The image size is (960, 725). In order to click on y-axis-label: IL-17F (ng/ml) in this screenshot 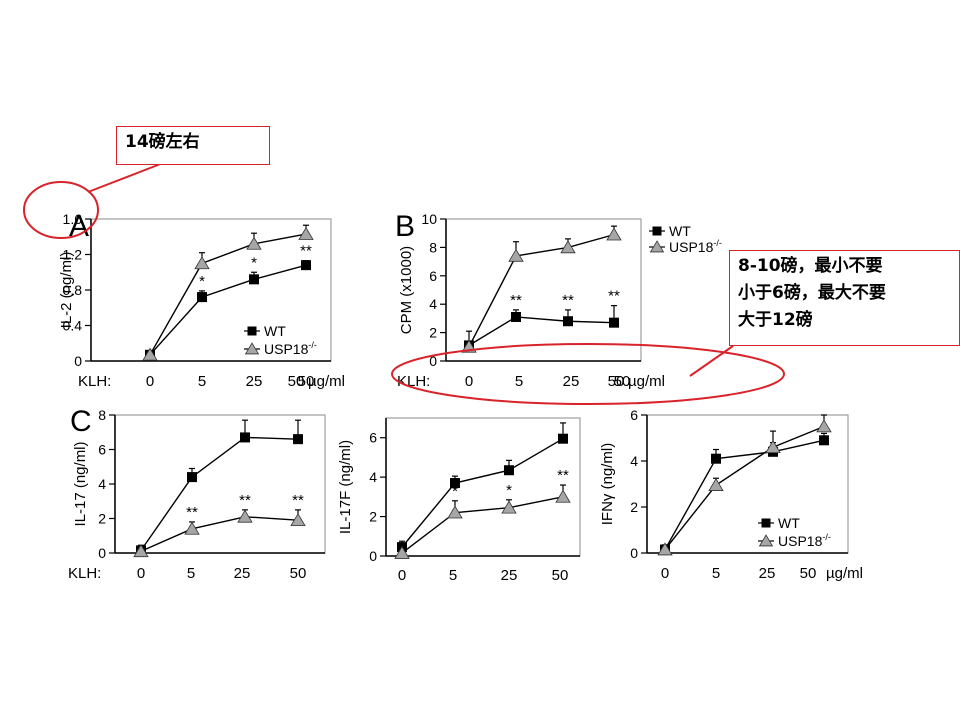, I will do `click(345, 487)`.